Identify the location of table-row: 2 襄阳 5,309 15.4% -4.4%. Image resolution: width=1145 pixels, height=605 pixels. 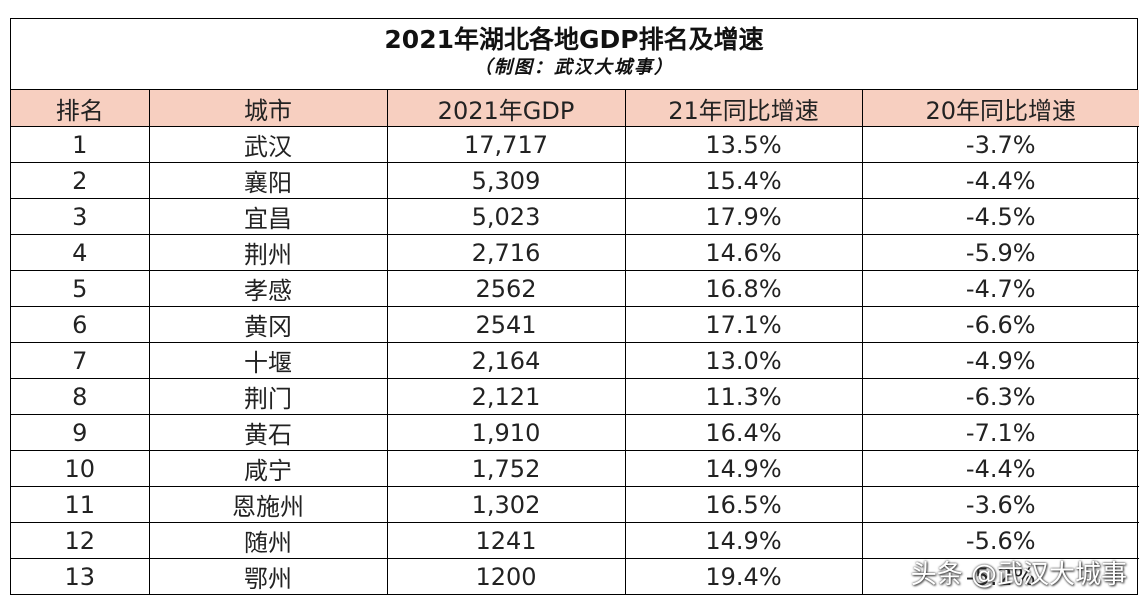
(575, 180).